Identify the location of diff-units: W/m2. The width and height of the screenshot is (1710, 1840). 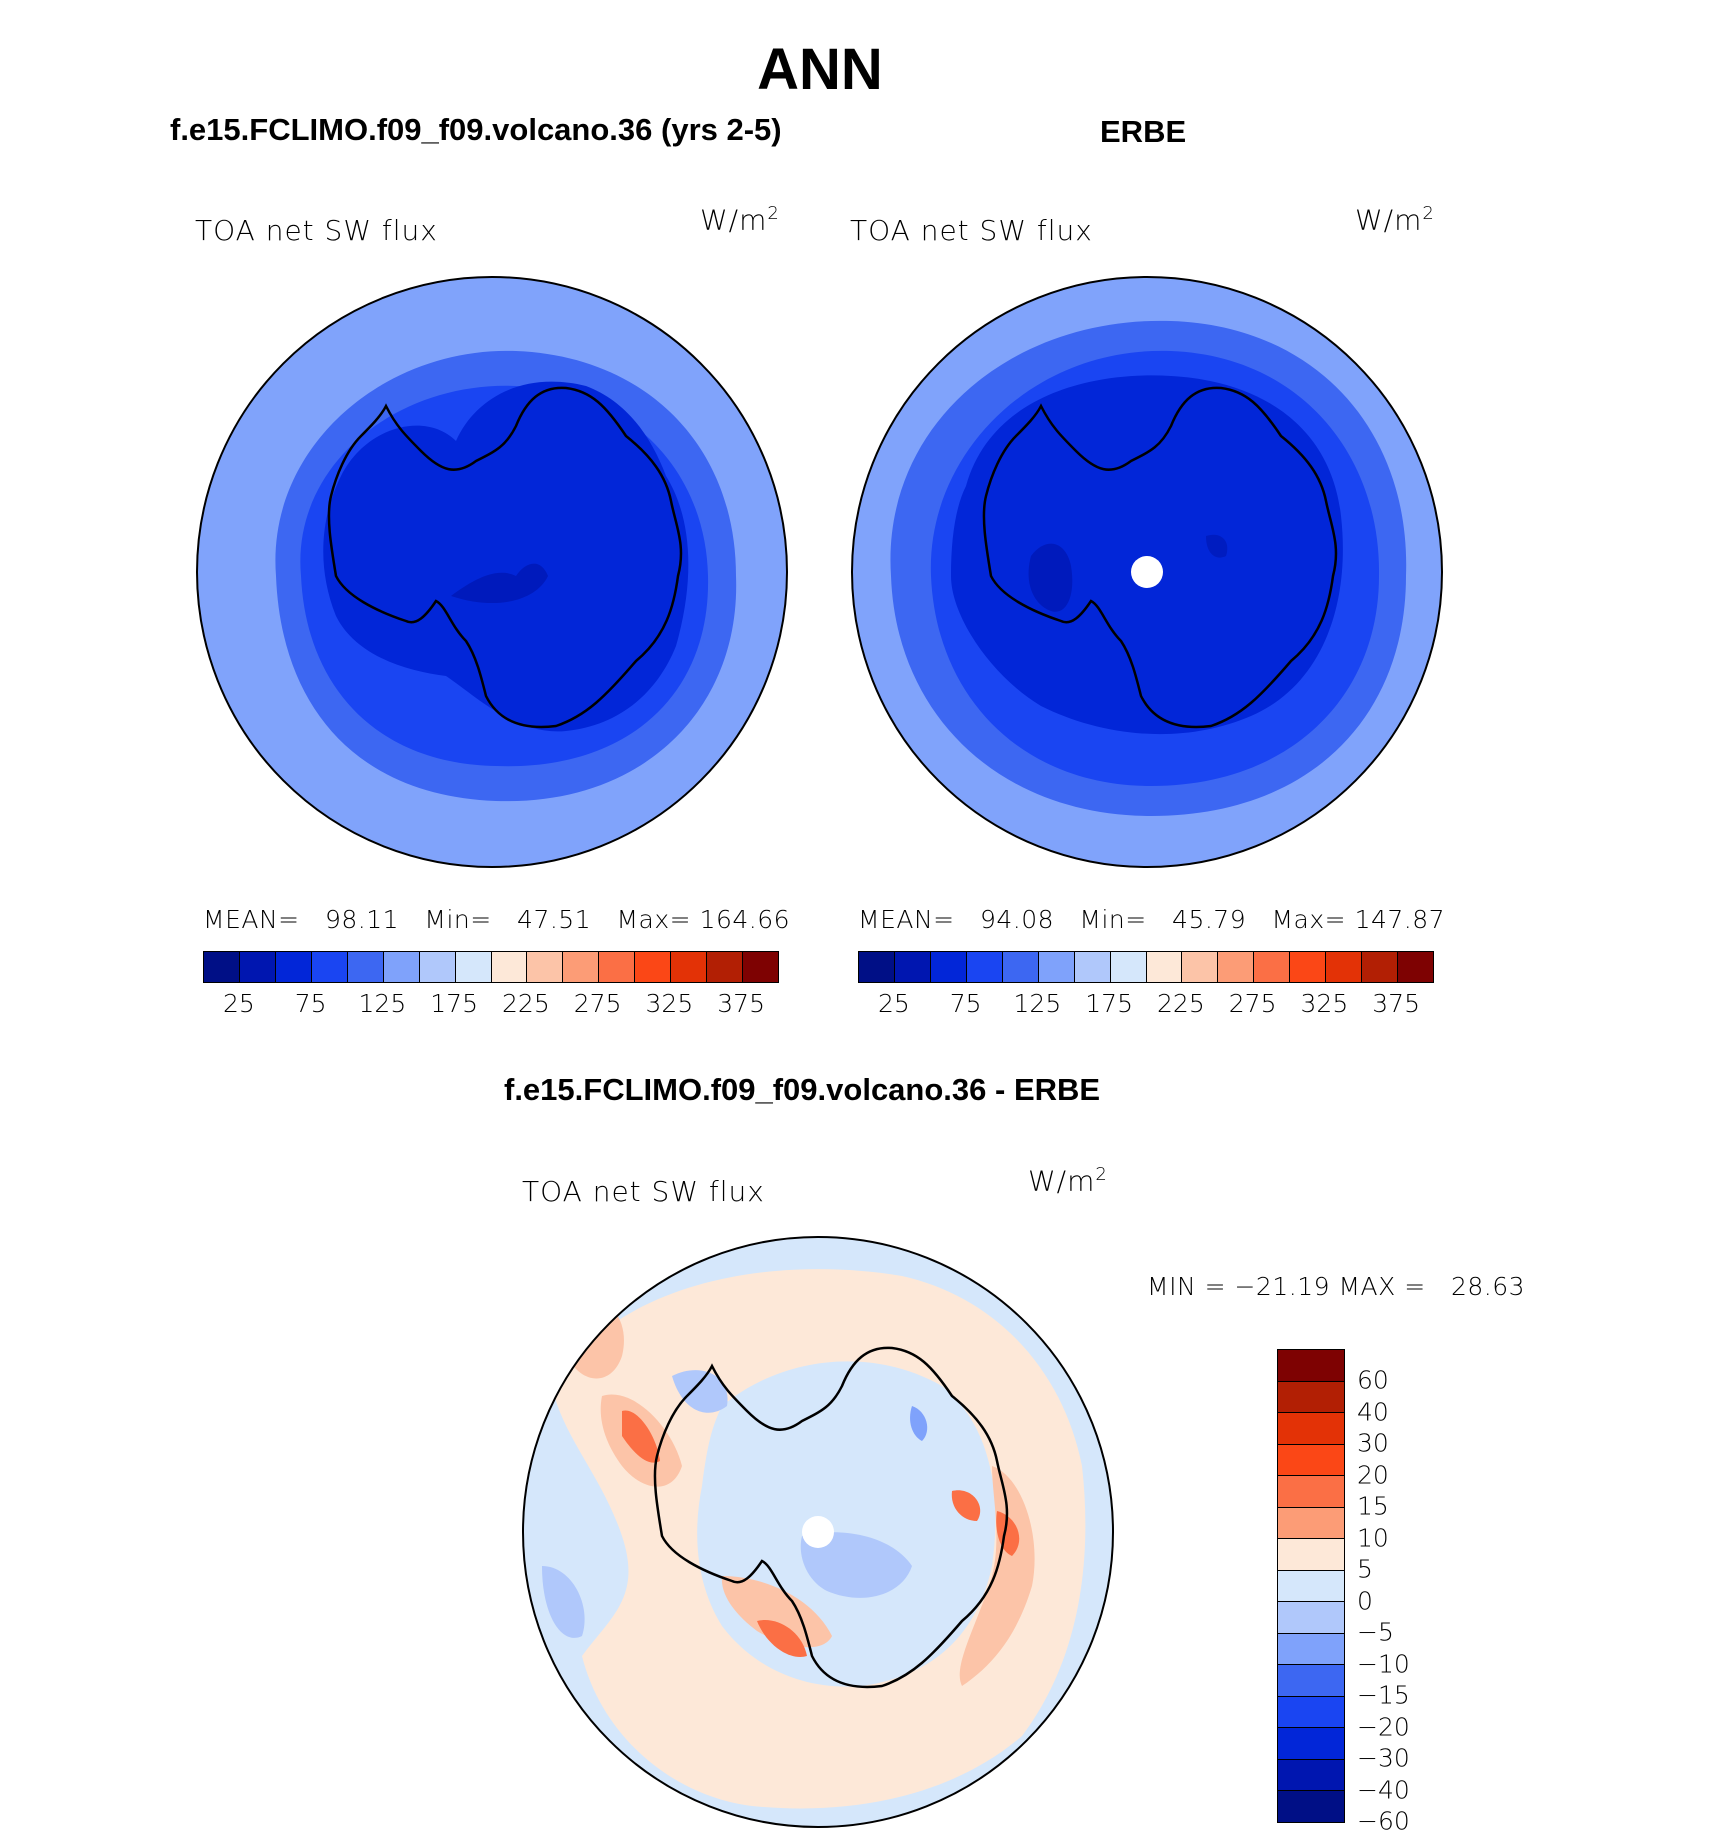
(1068, 1181).